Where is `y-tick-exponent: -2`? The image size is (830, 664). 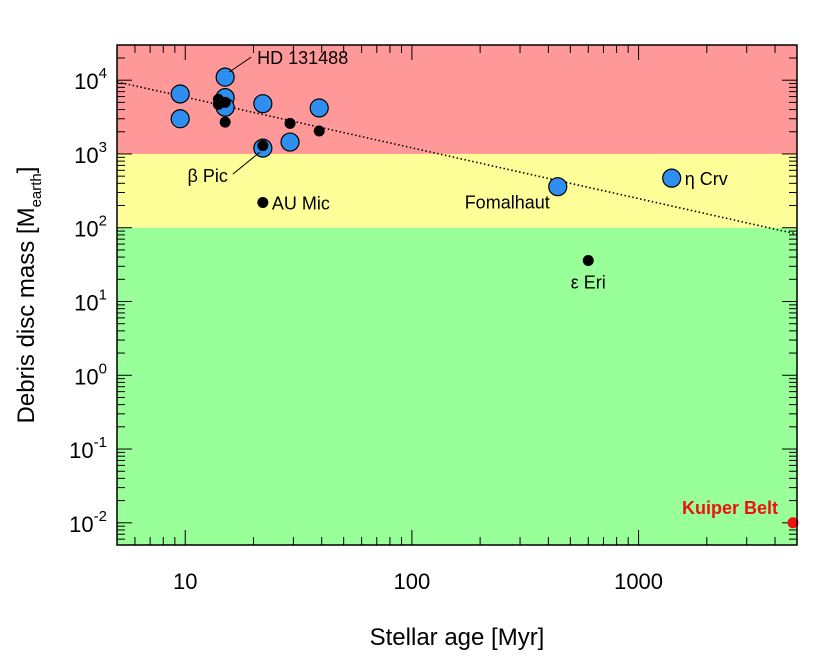 y-tick-exponent: -2 is located at coordinates (100, 516).